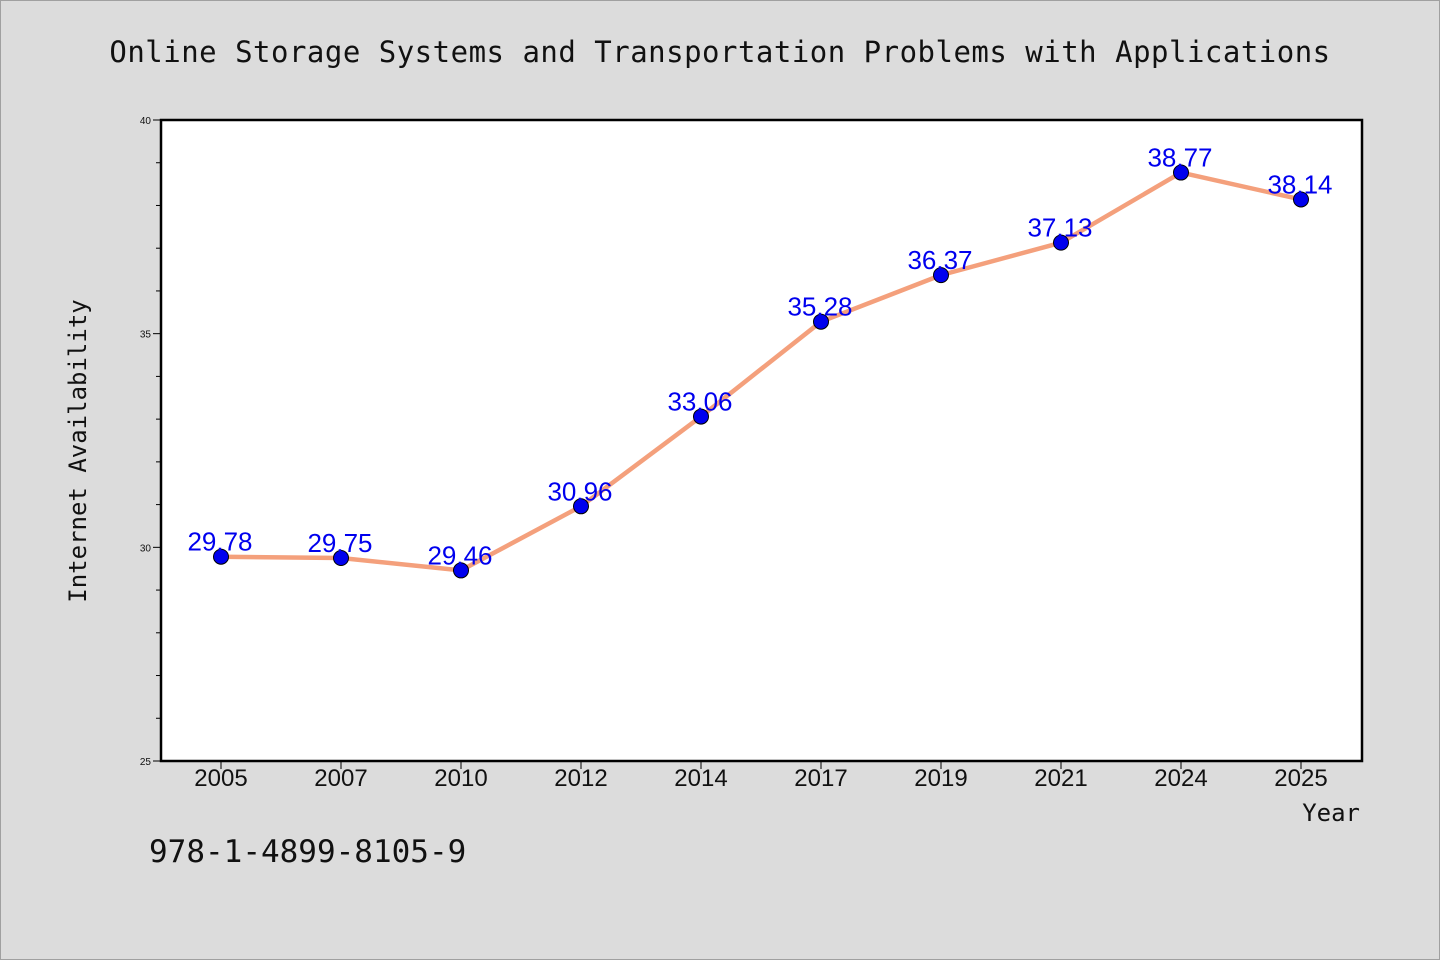  What do you see at coordinates (939, 260) in the screenshot?
I see `data-label: 36.37` at bounding box center [939, 260].